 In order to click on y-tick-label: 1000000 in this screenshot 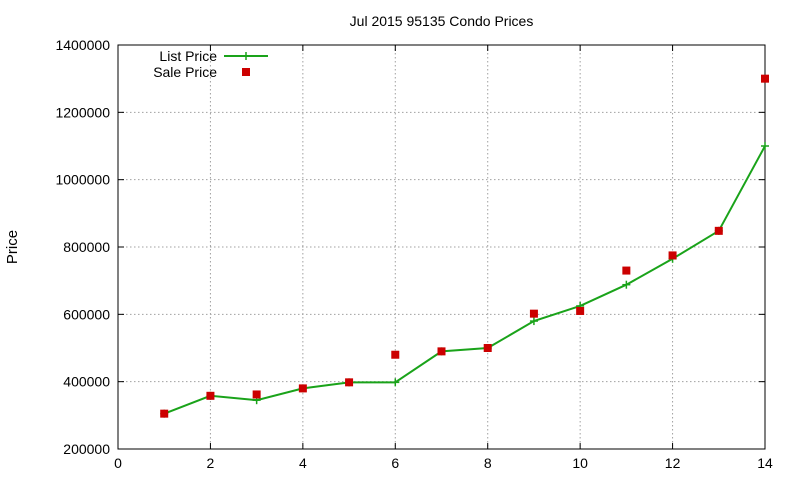, I will do `click(82, 180)`.